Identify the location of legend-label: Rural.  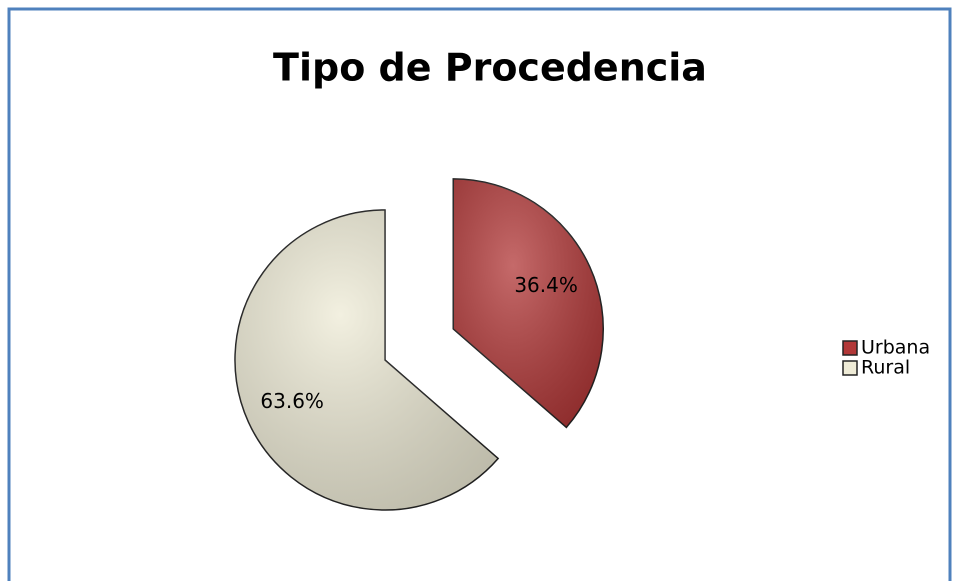
(885, 368).